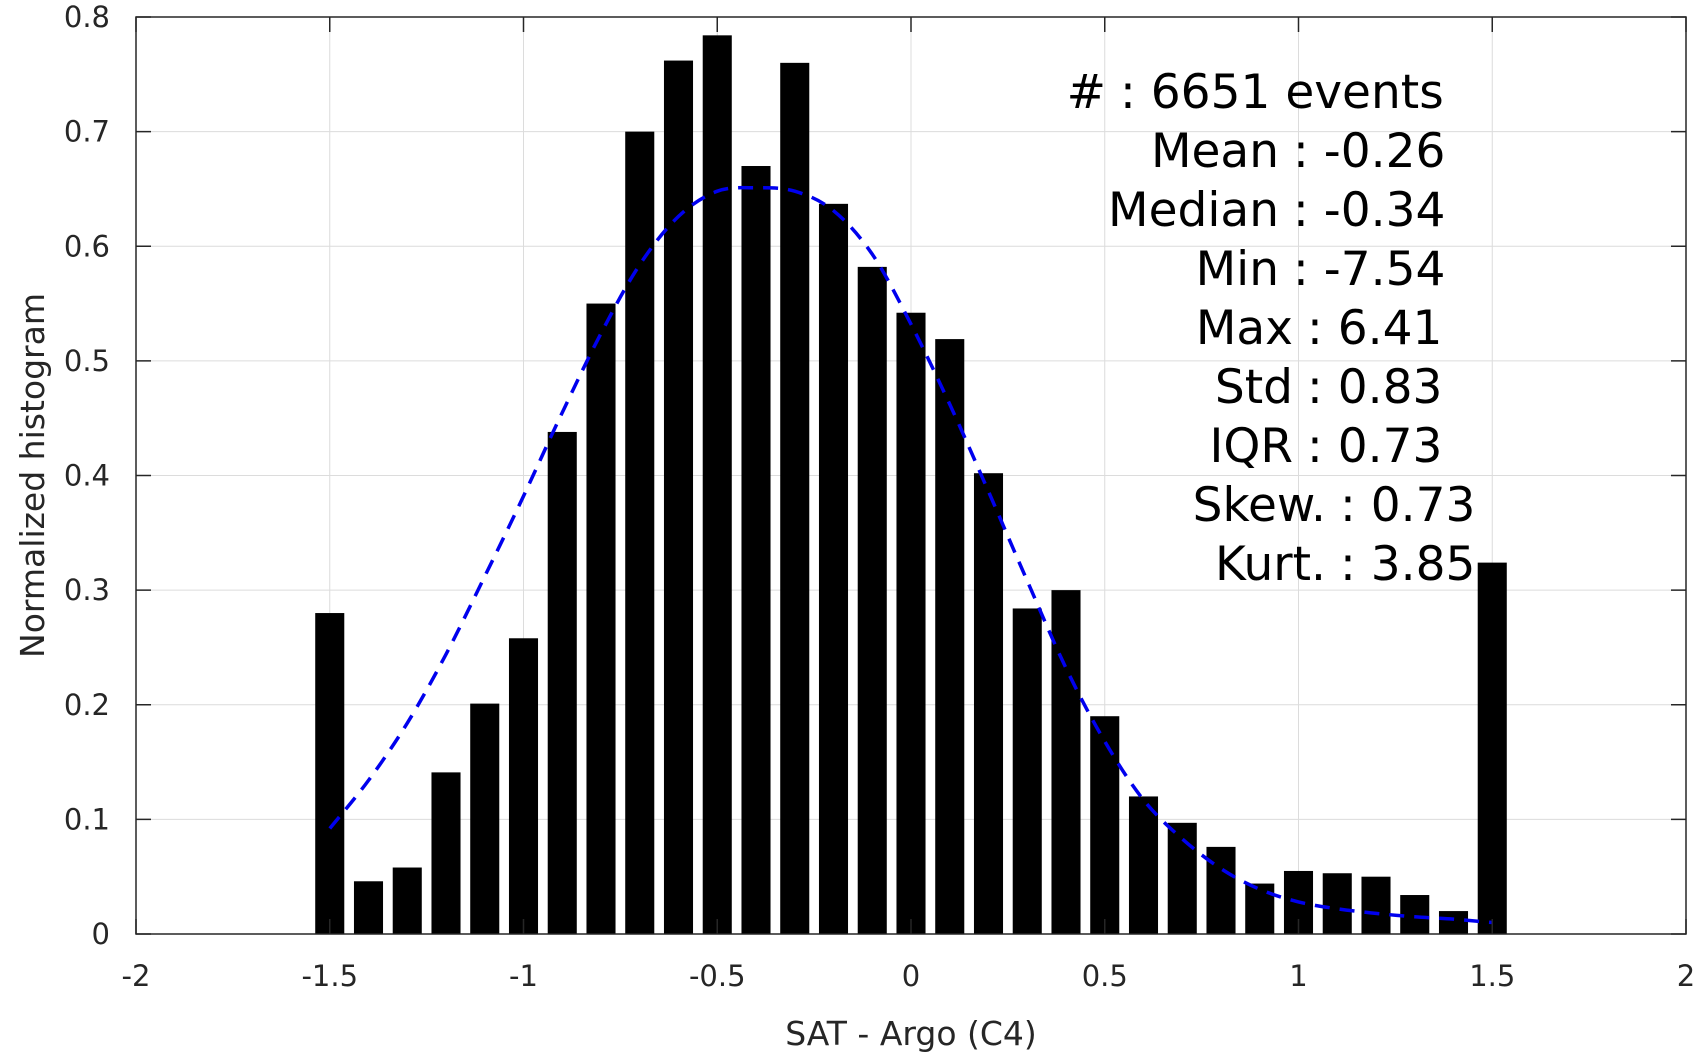  I want to click on y-tick-label: 0.1, so click(87, 819).